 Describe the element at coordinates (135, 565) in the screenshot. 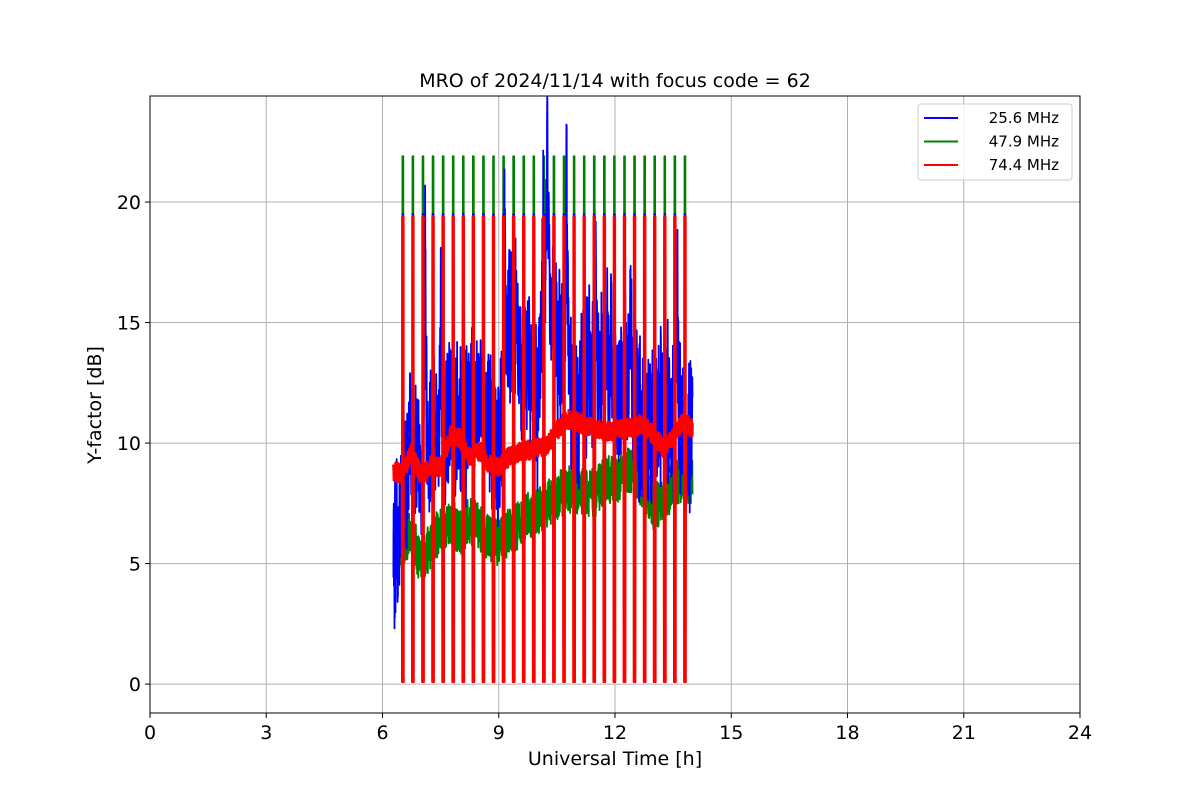

I see `y-tick-label: 5` at that location.